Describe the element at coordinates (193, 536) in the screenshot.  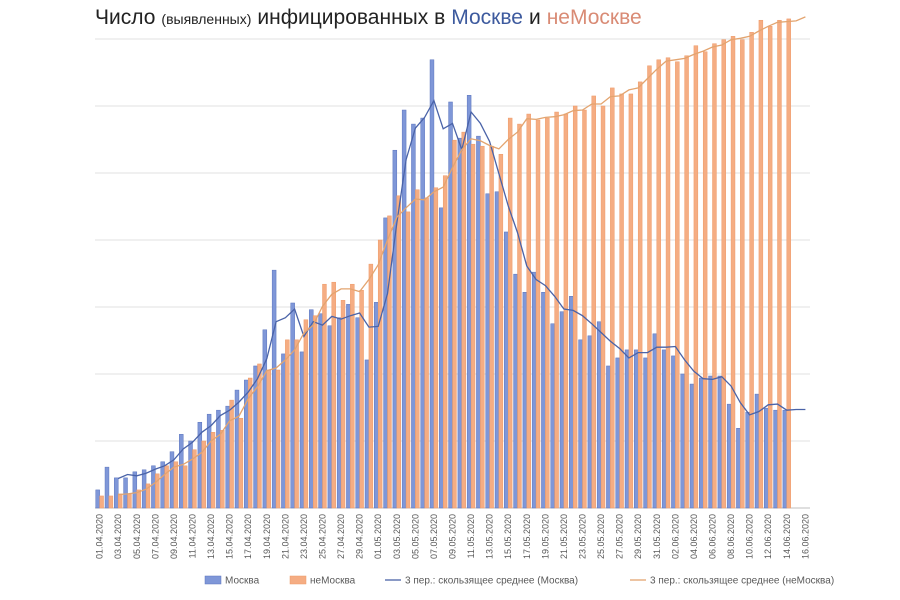
I see `x-tick-label: 11.04.2020` at that location.